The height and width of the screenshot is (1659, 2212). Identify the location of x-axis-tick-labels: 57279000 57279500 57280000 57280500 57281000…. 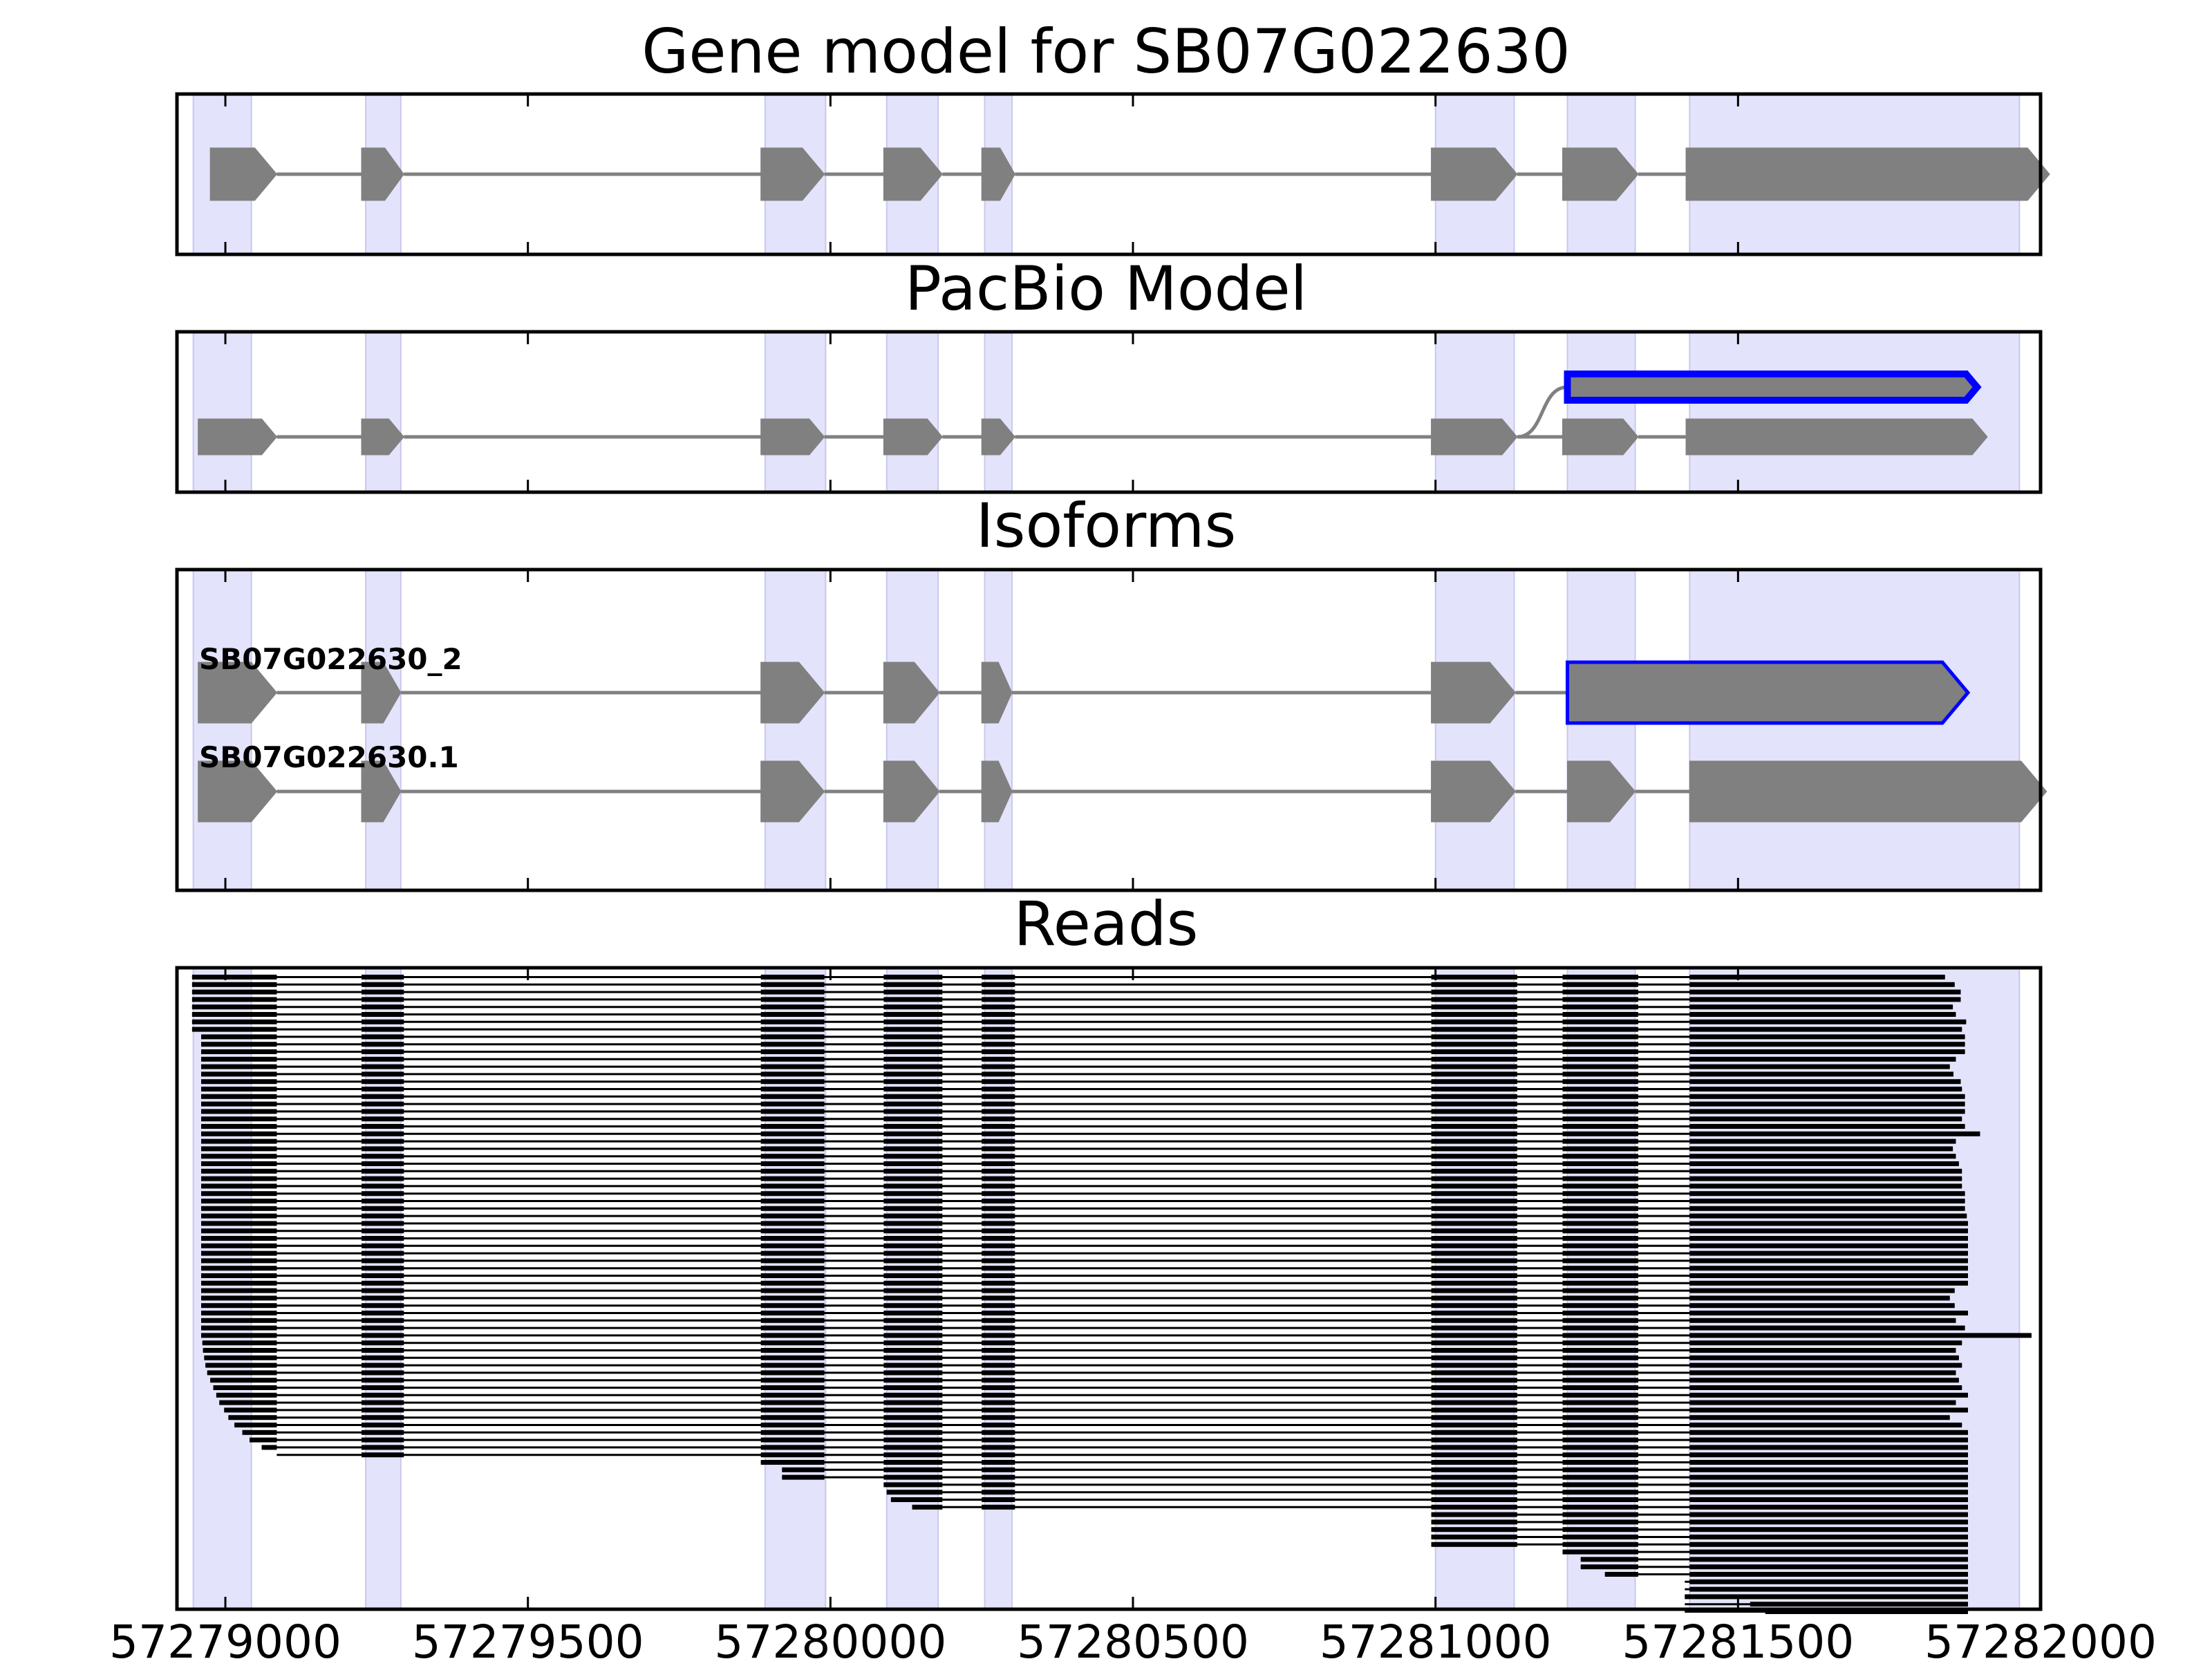
(1133, 1637).